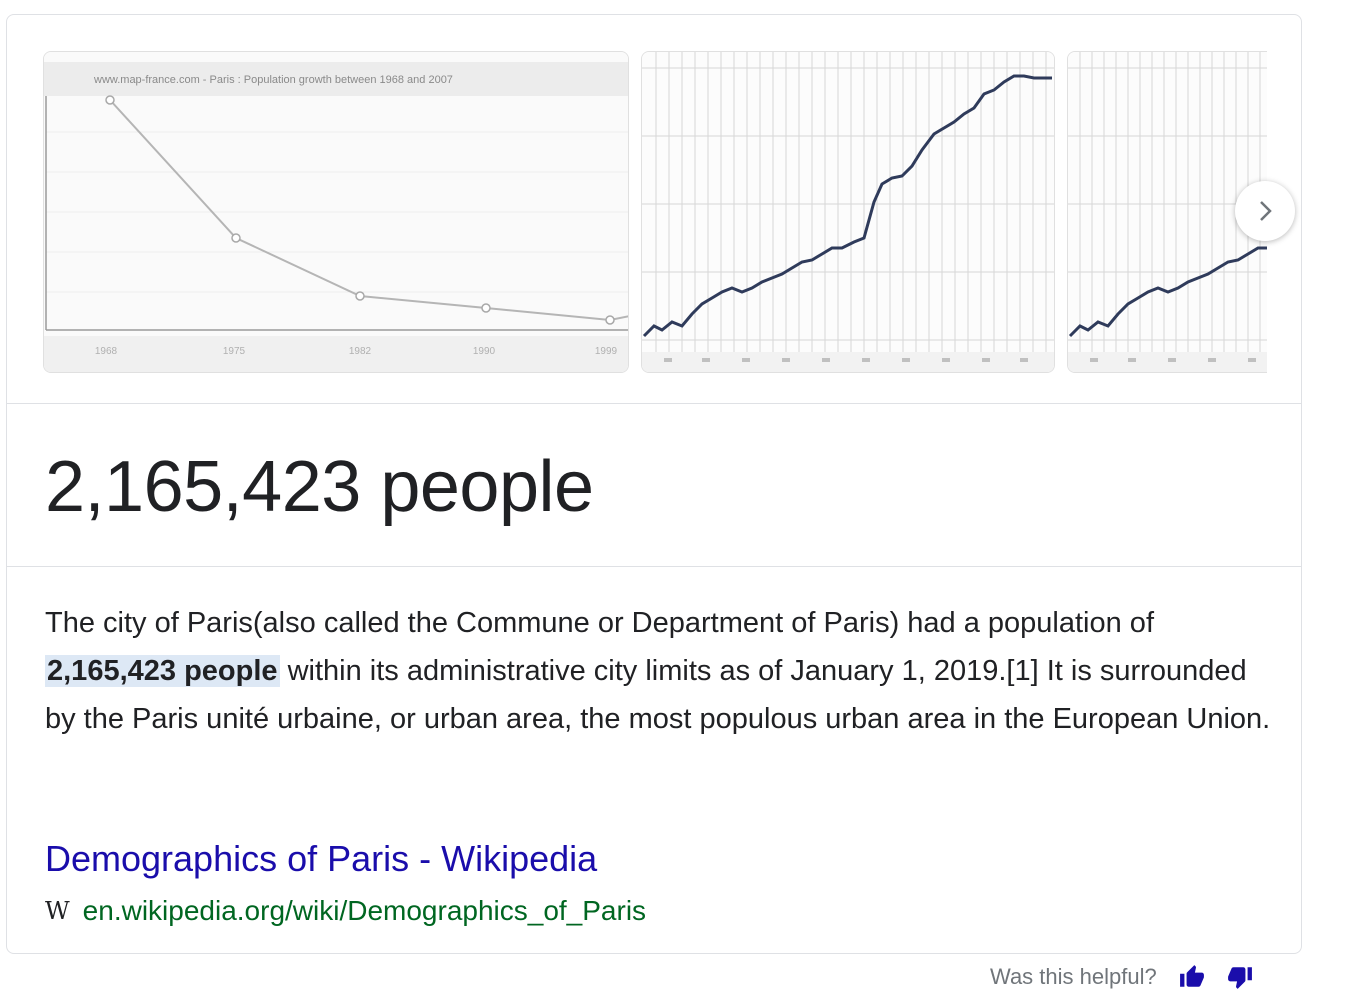 This screenshot has height=1006, width=1348. I want to click on population-growth-chart, so click(848, 212).